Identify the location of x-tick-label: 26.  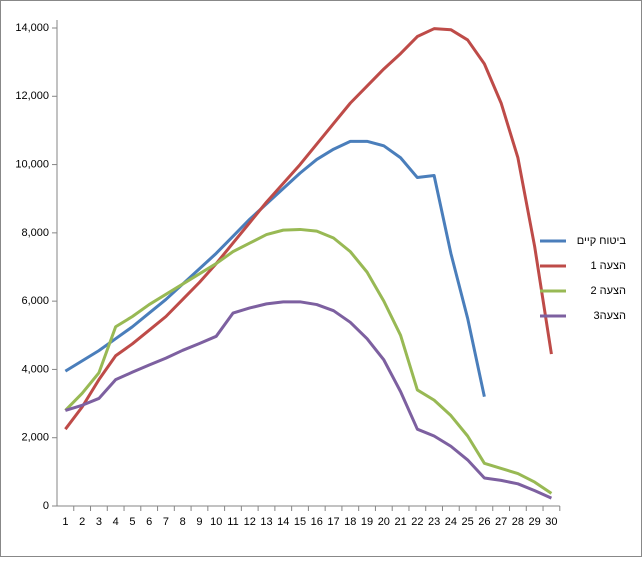
(484, 522).